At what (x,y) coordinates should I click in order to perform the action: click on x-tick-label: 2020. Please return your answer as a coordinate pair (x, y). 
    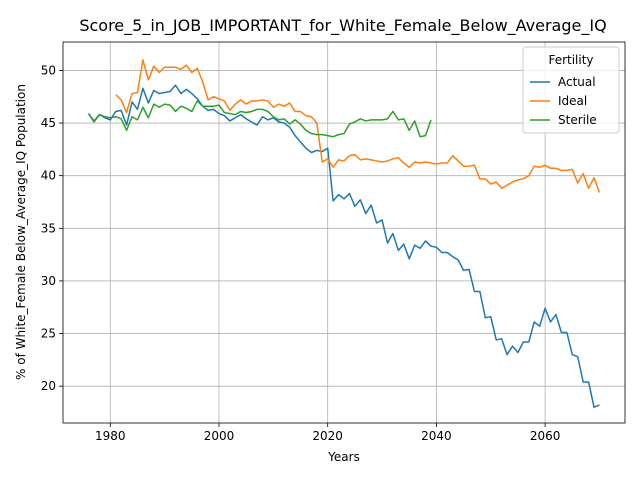
    Looking at the image, I should click on (327, 436).